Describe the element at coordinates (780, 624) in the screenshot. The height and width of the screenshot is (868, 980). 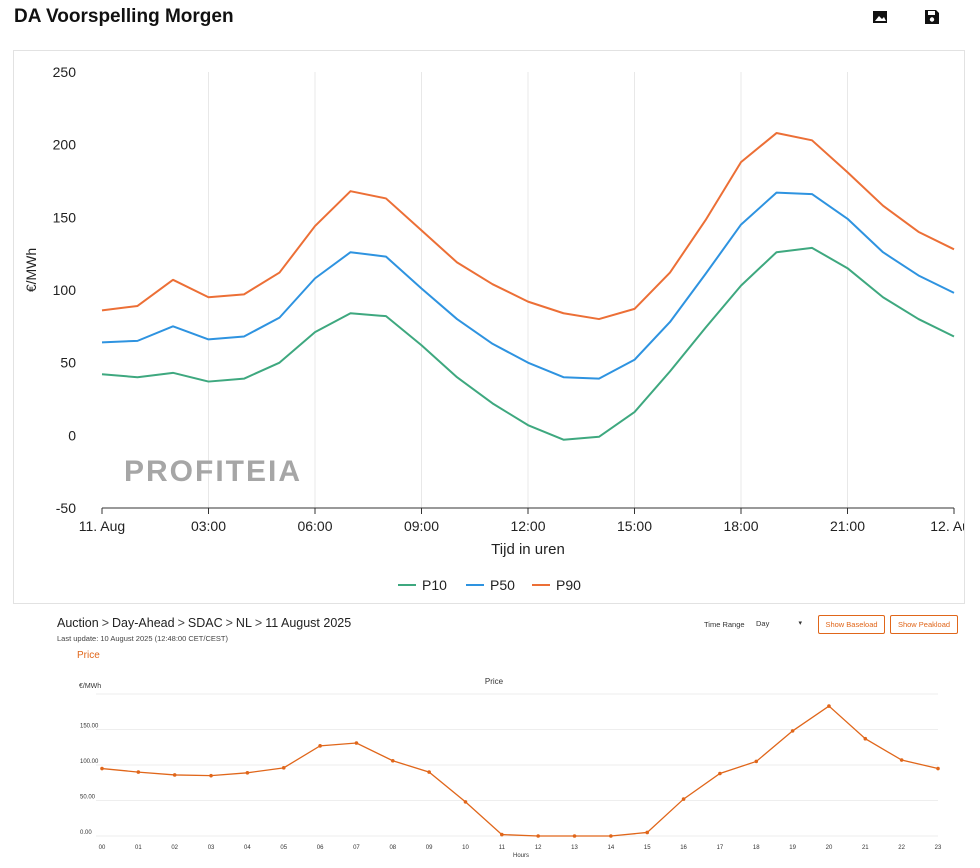
I see `time-range-select: Day ▾` at that location.